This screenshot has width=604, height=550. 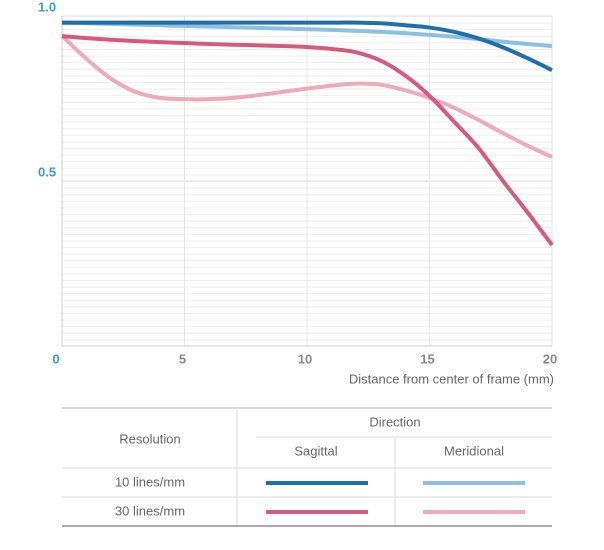 I want to click on x-tick-label: 10, so click(x=305, y=358).